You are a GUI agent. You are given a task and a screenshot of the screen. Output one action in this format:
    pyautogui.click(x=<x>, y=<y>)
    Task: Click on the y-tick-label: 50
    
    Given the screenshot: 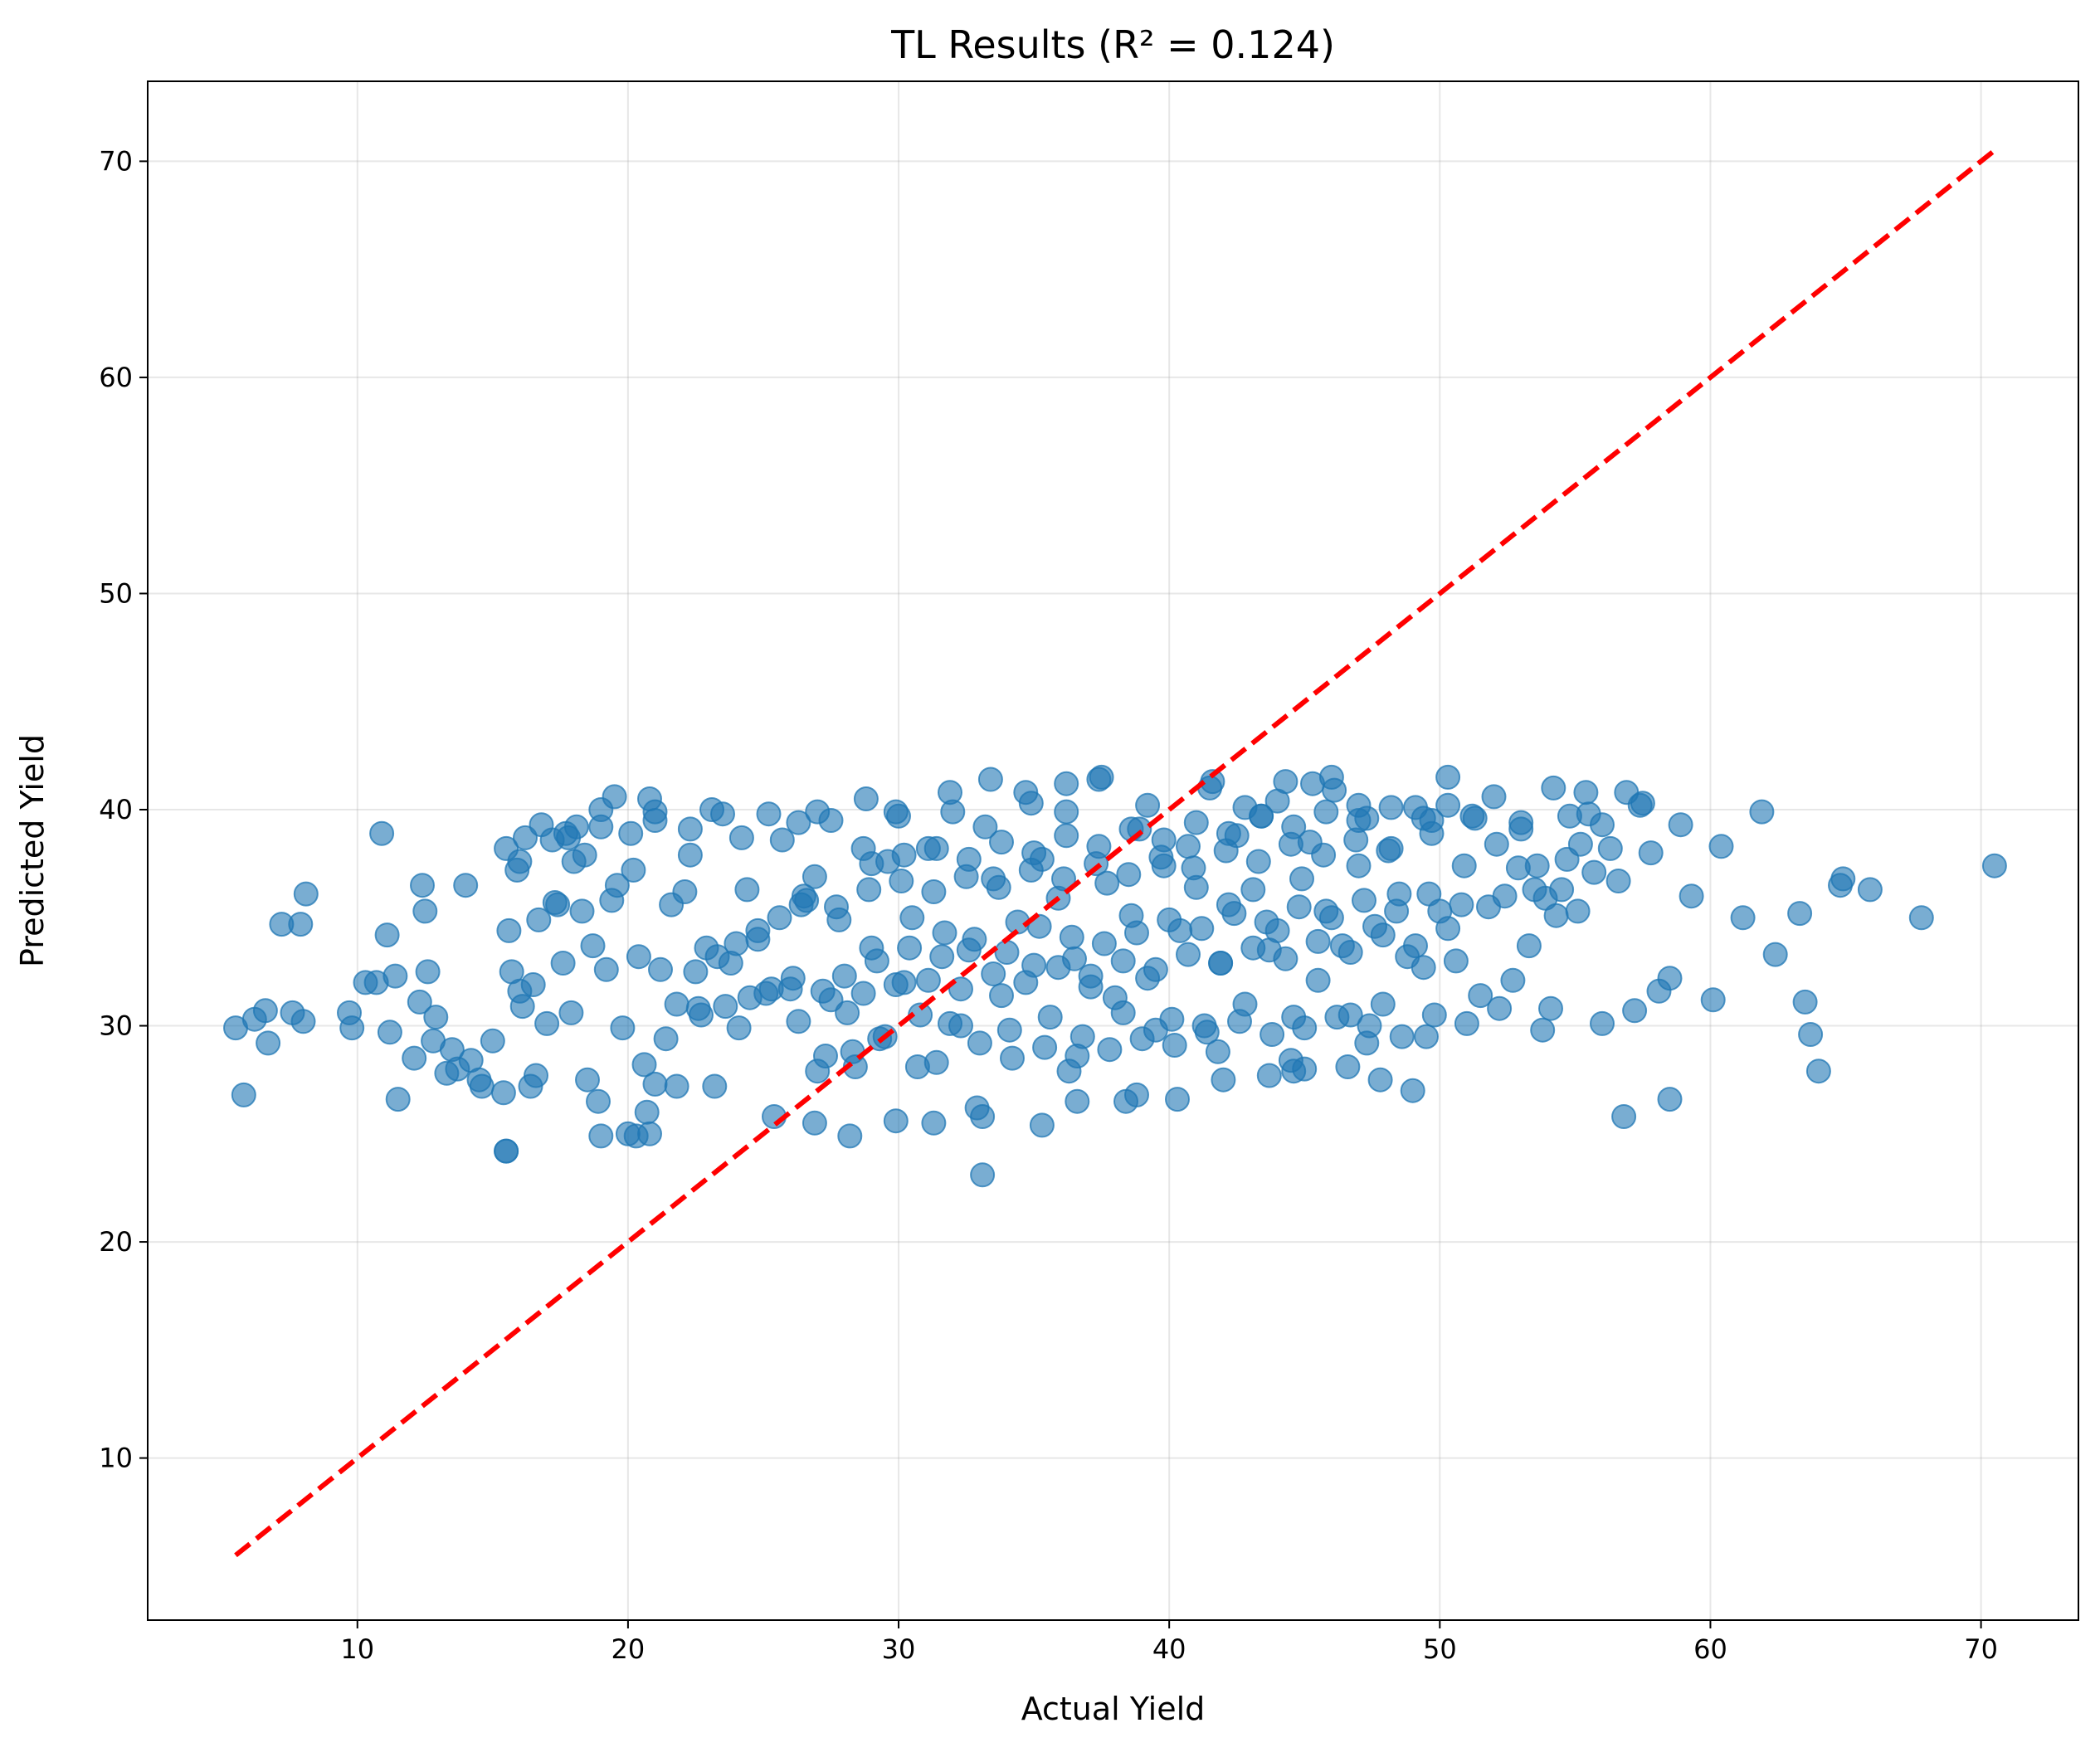 What is the action you would take?
    pyautogui.click(x=116, y=593)
    